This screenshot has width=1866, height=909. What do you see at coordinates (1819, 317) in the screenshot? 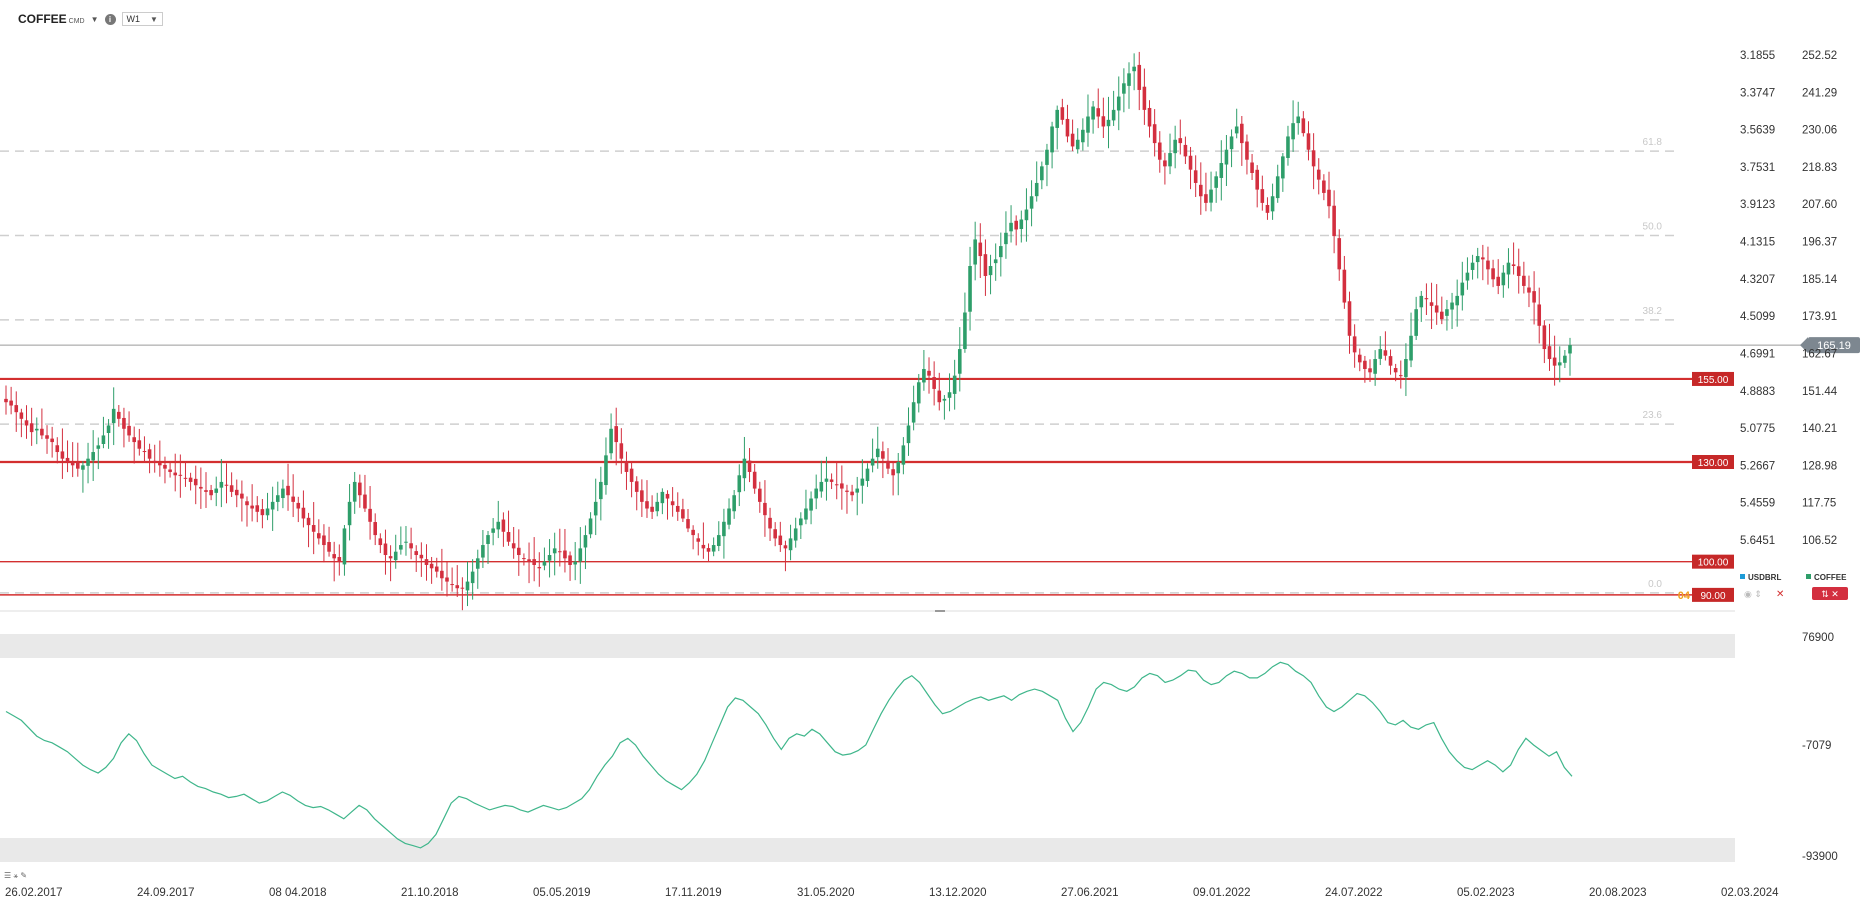
I see `right-axis-tick-label: 173.91` at bounding box center [1819, 317].